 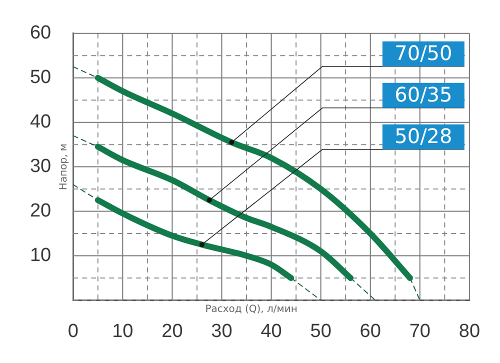 What do you see at coordinates (73, 331) in the screenshot?
I see `x-tick-label: 0` at bounding box center [73, 331].